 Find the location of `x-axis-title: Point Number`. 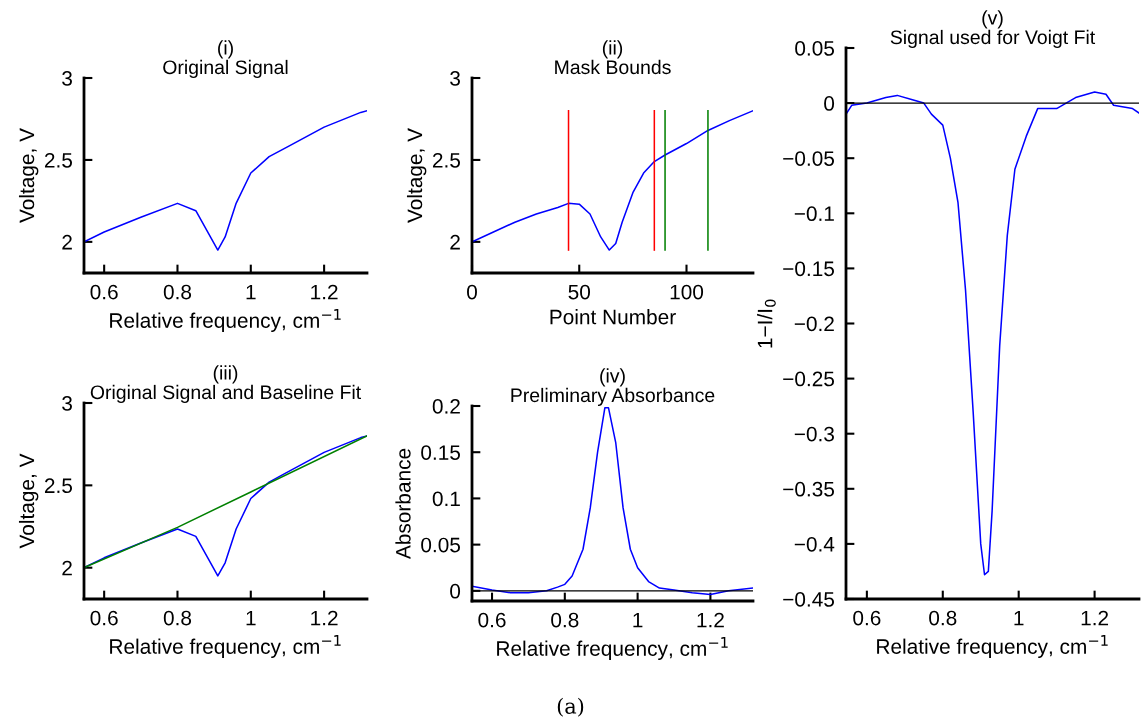

x-axis-title: Point Number is located at coordinates (613, 317).